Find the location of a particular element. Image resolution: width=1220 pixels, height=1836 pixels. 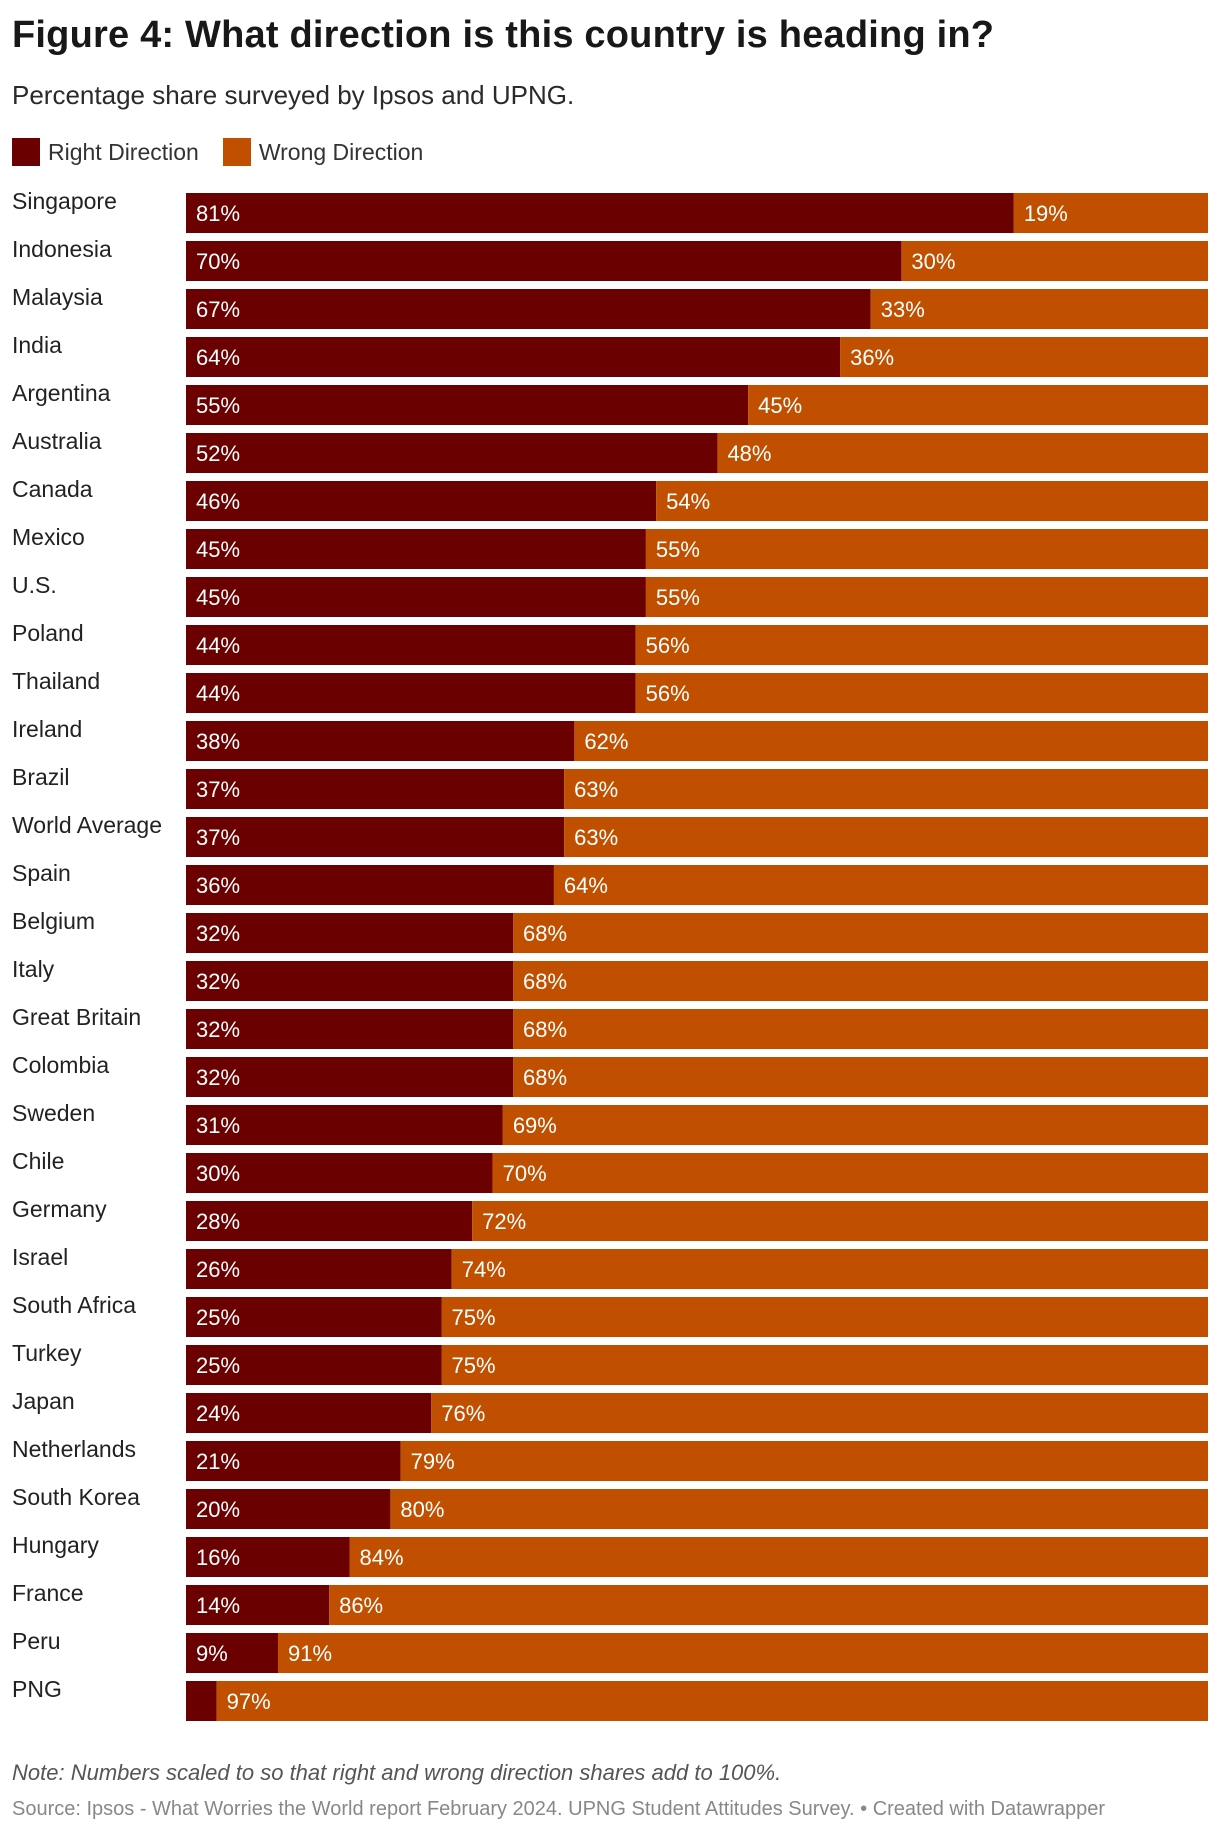

value-label-right-direction: 52% is located at coordinates (218, 453).